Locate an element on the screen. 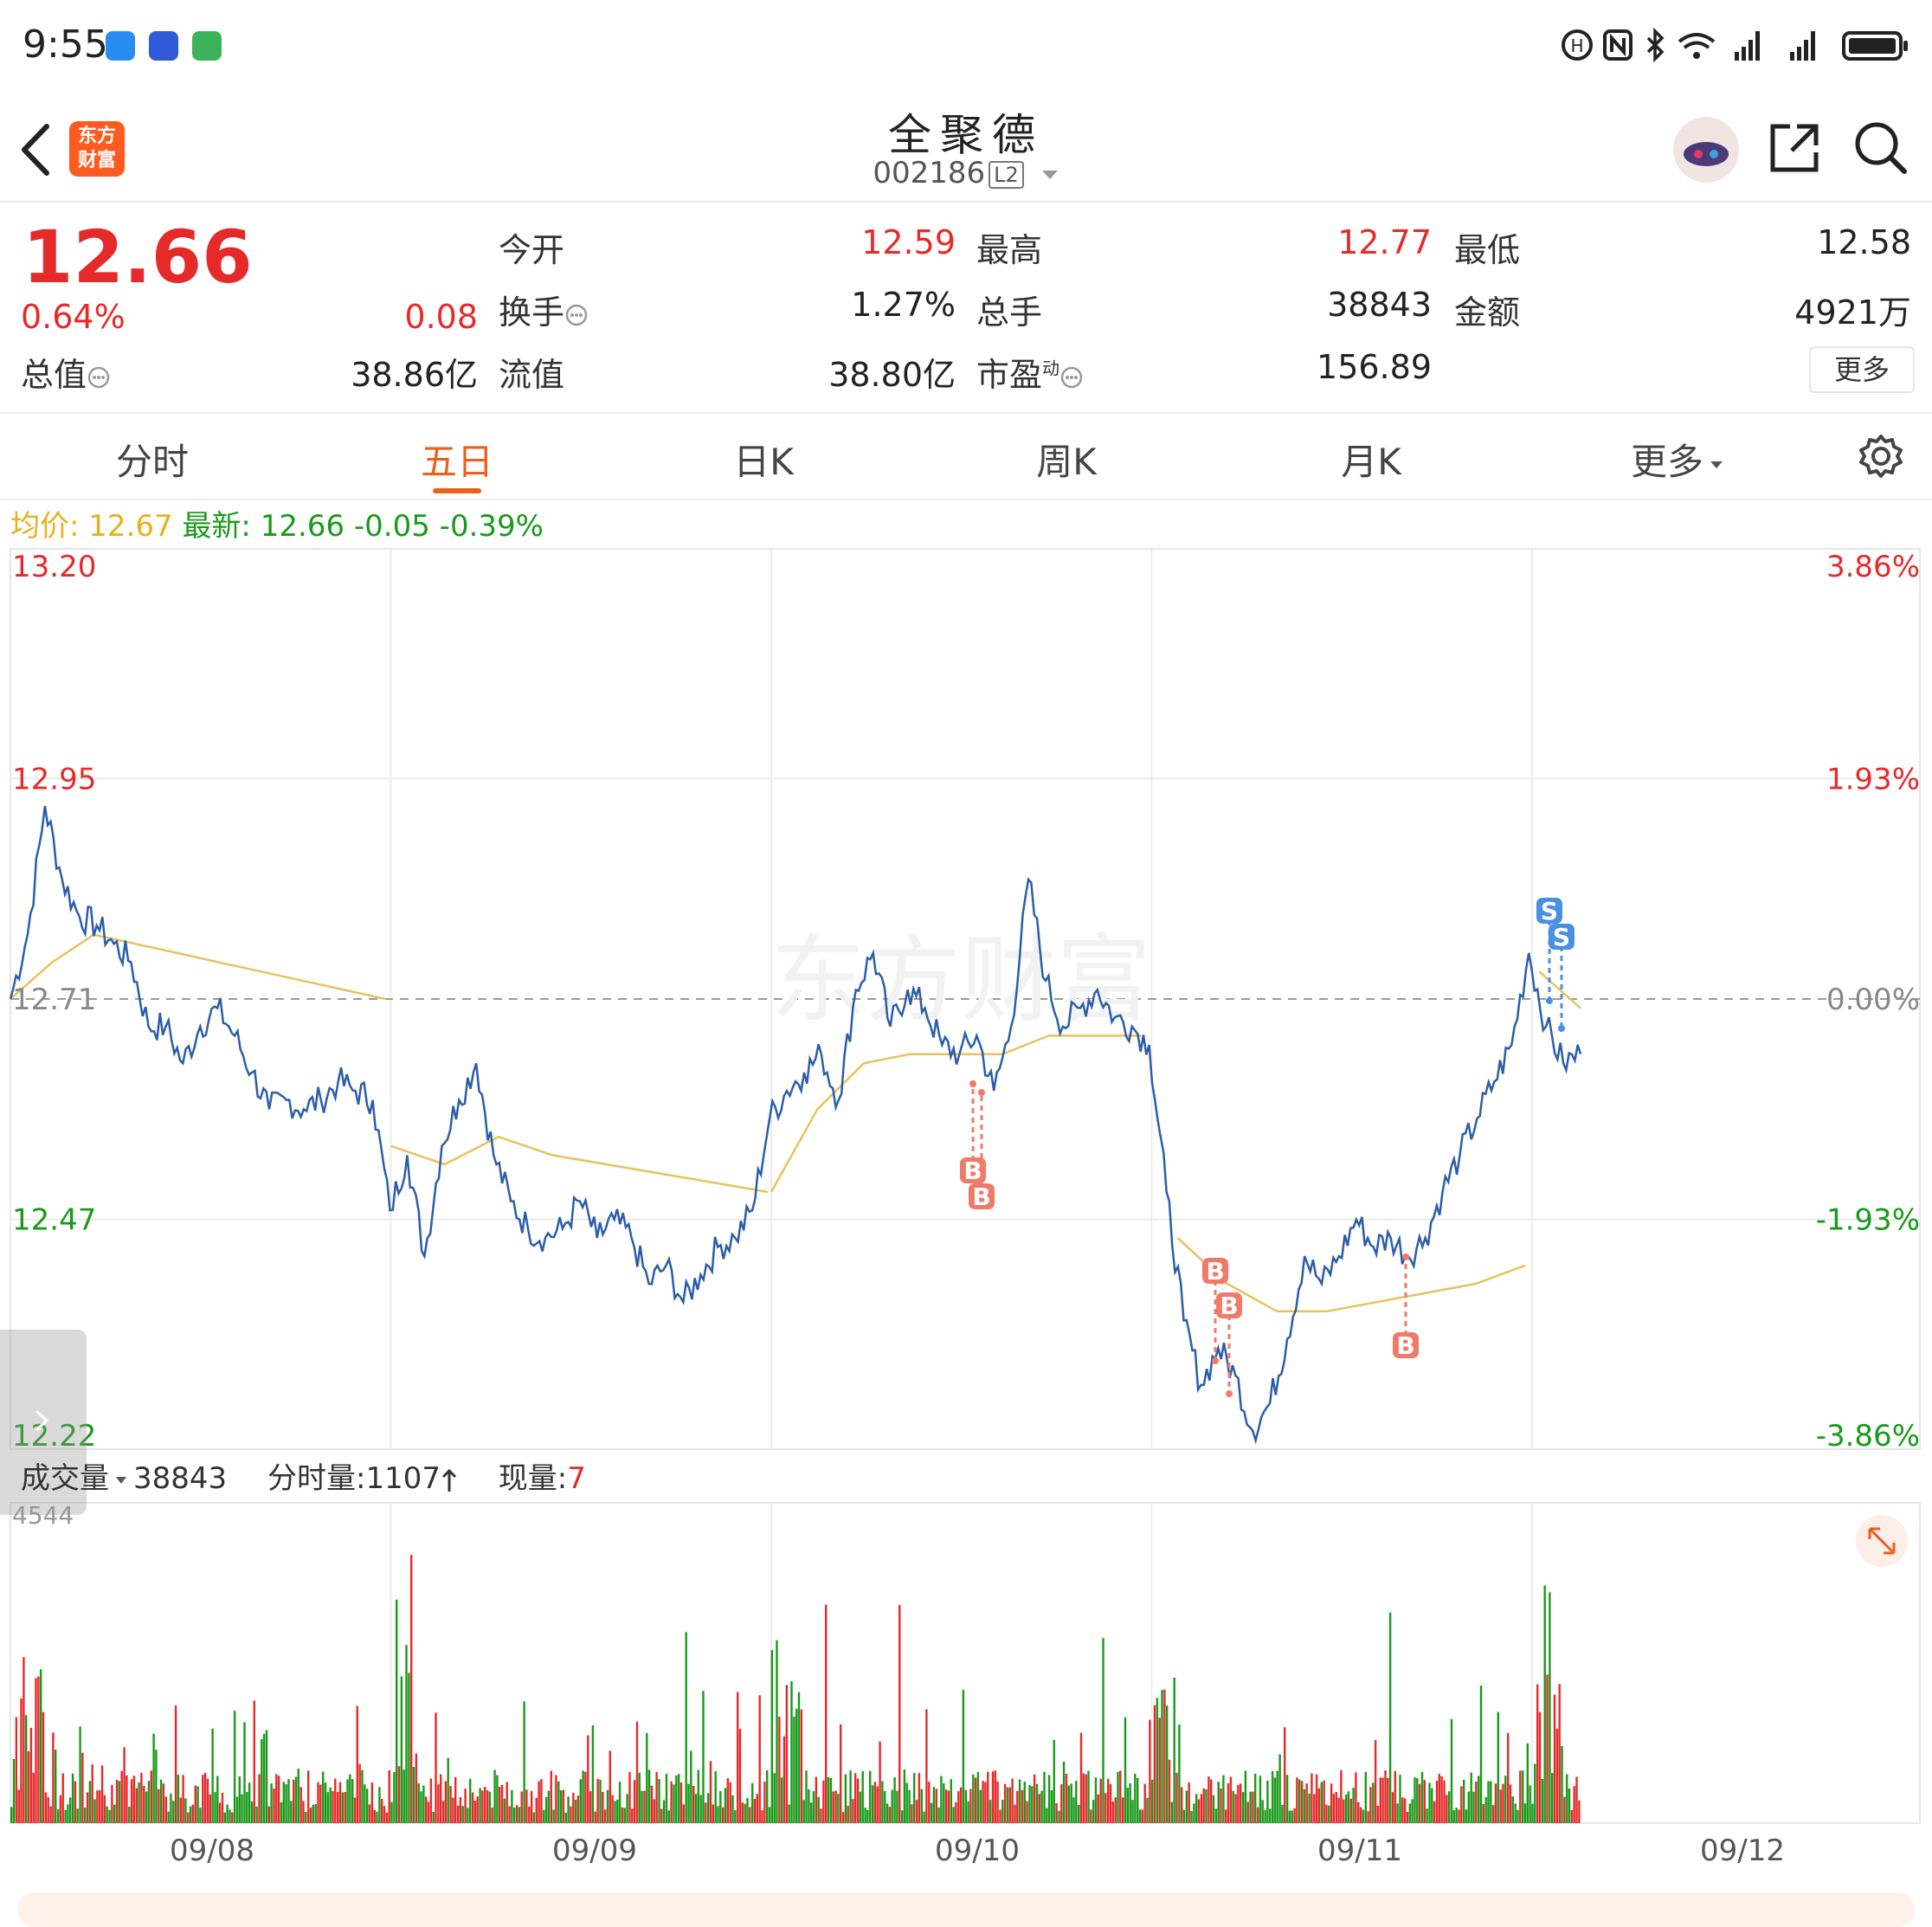 Image resolution: width=1932 pixels, height=1927 pixels. tab-five-day: 五日 is located at coordinates (456, 462).